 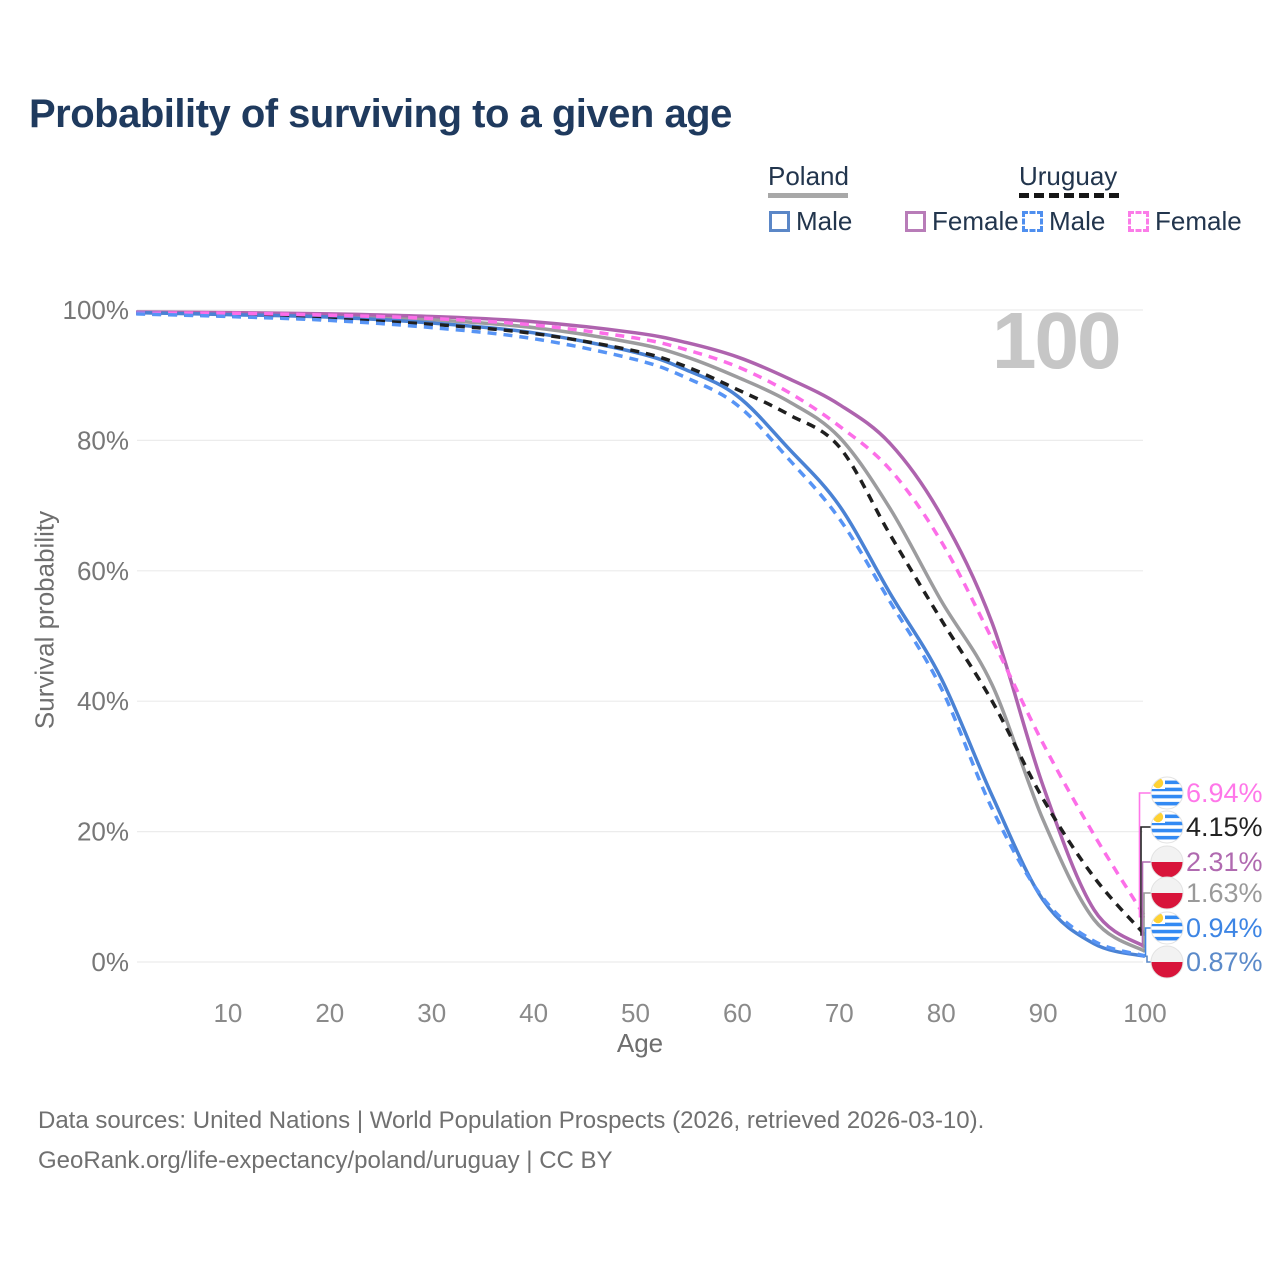 What do you see at coordinates (1224, 893) in the screenshot?
I see `end-label-value: 1.63%` at bounding box center [1224, 893].